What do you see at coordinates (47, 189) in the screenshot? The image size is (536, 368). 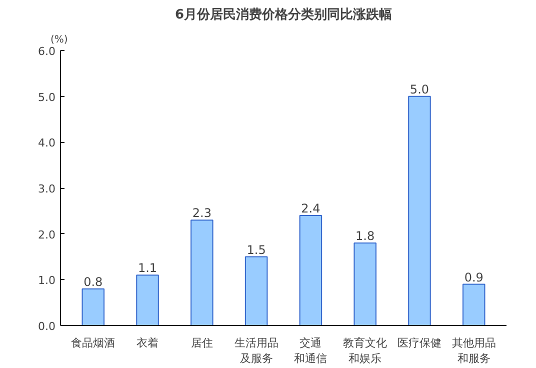 I see `y-tick-label: 3.0` at bounding box center [47, 189].